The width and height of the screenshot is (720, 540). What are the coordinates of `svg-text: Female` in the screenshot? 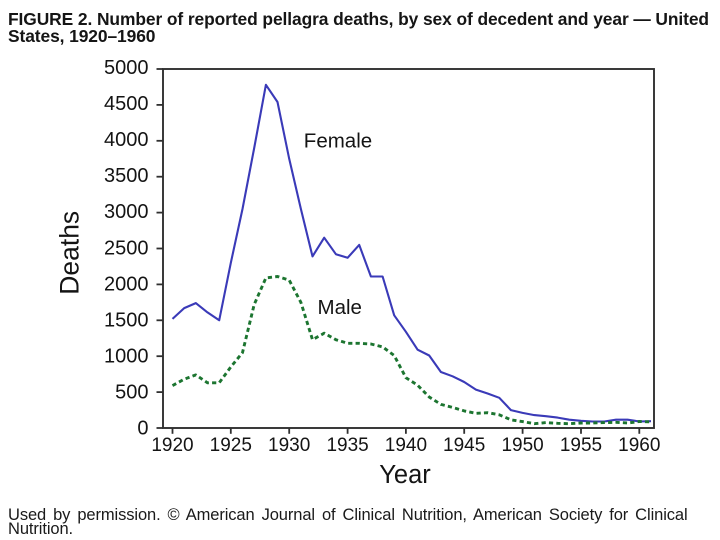 It's located at (338, 140).